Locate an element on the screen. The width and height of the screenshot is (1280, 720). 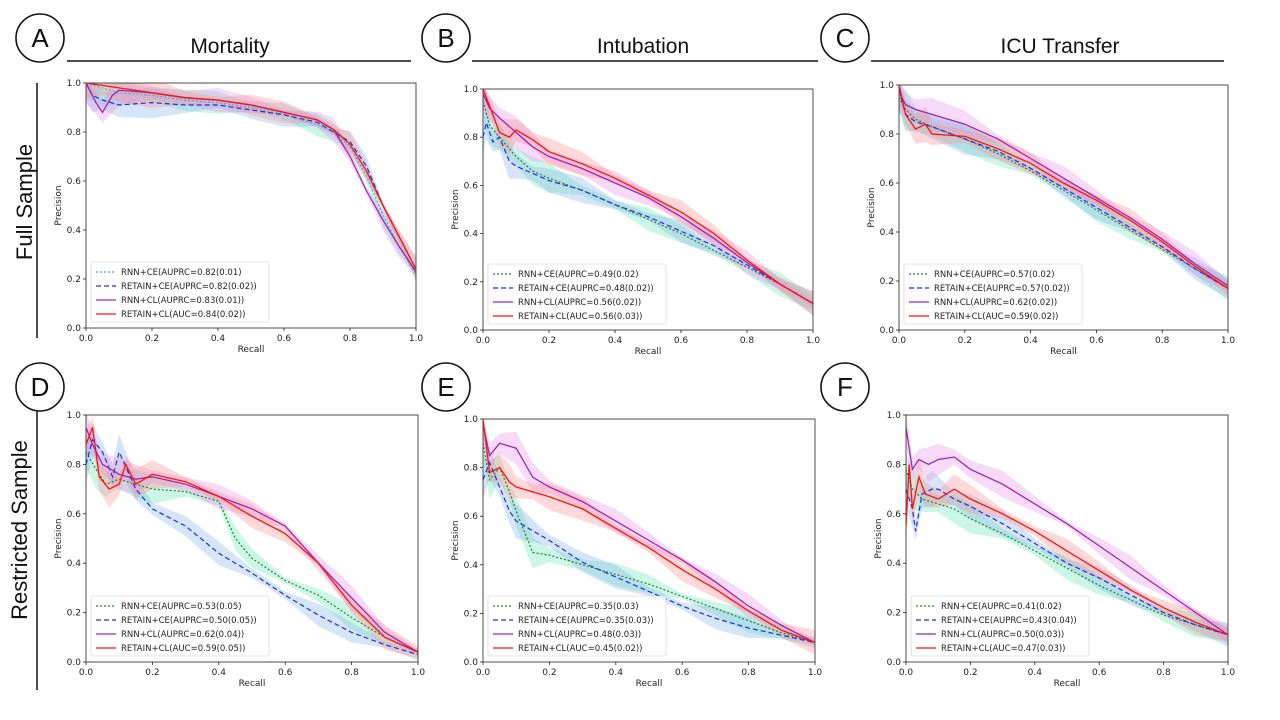
panel-e-ytick-label: 0.6 is located at coordinates (471, 517).